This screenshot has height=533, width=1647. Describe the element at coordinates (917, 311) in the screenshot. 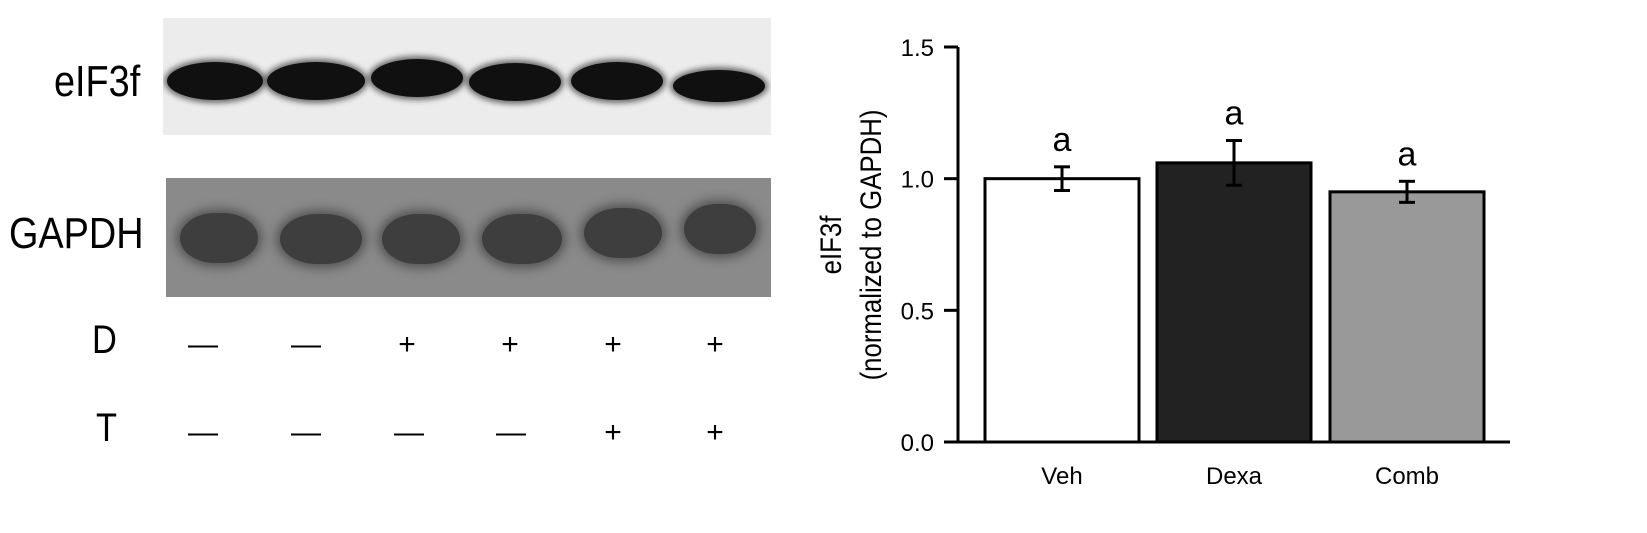

I see `y-tick-label: 0.5` at that location.